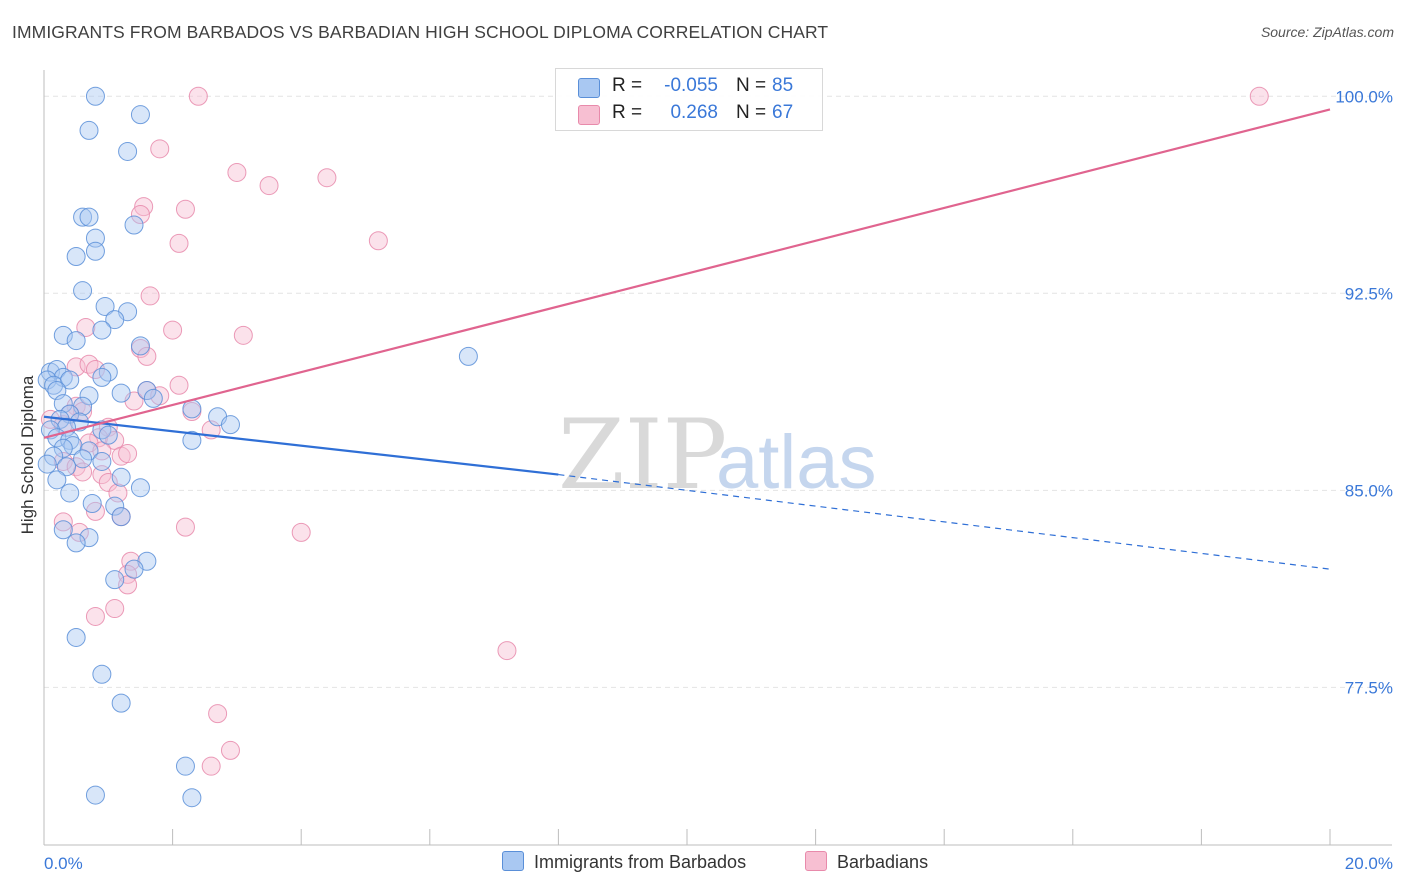  I want to click on stats-r-label-blue: R =, so click(627, 85).